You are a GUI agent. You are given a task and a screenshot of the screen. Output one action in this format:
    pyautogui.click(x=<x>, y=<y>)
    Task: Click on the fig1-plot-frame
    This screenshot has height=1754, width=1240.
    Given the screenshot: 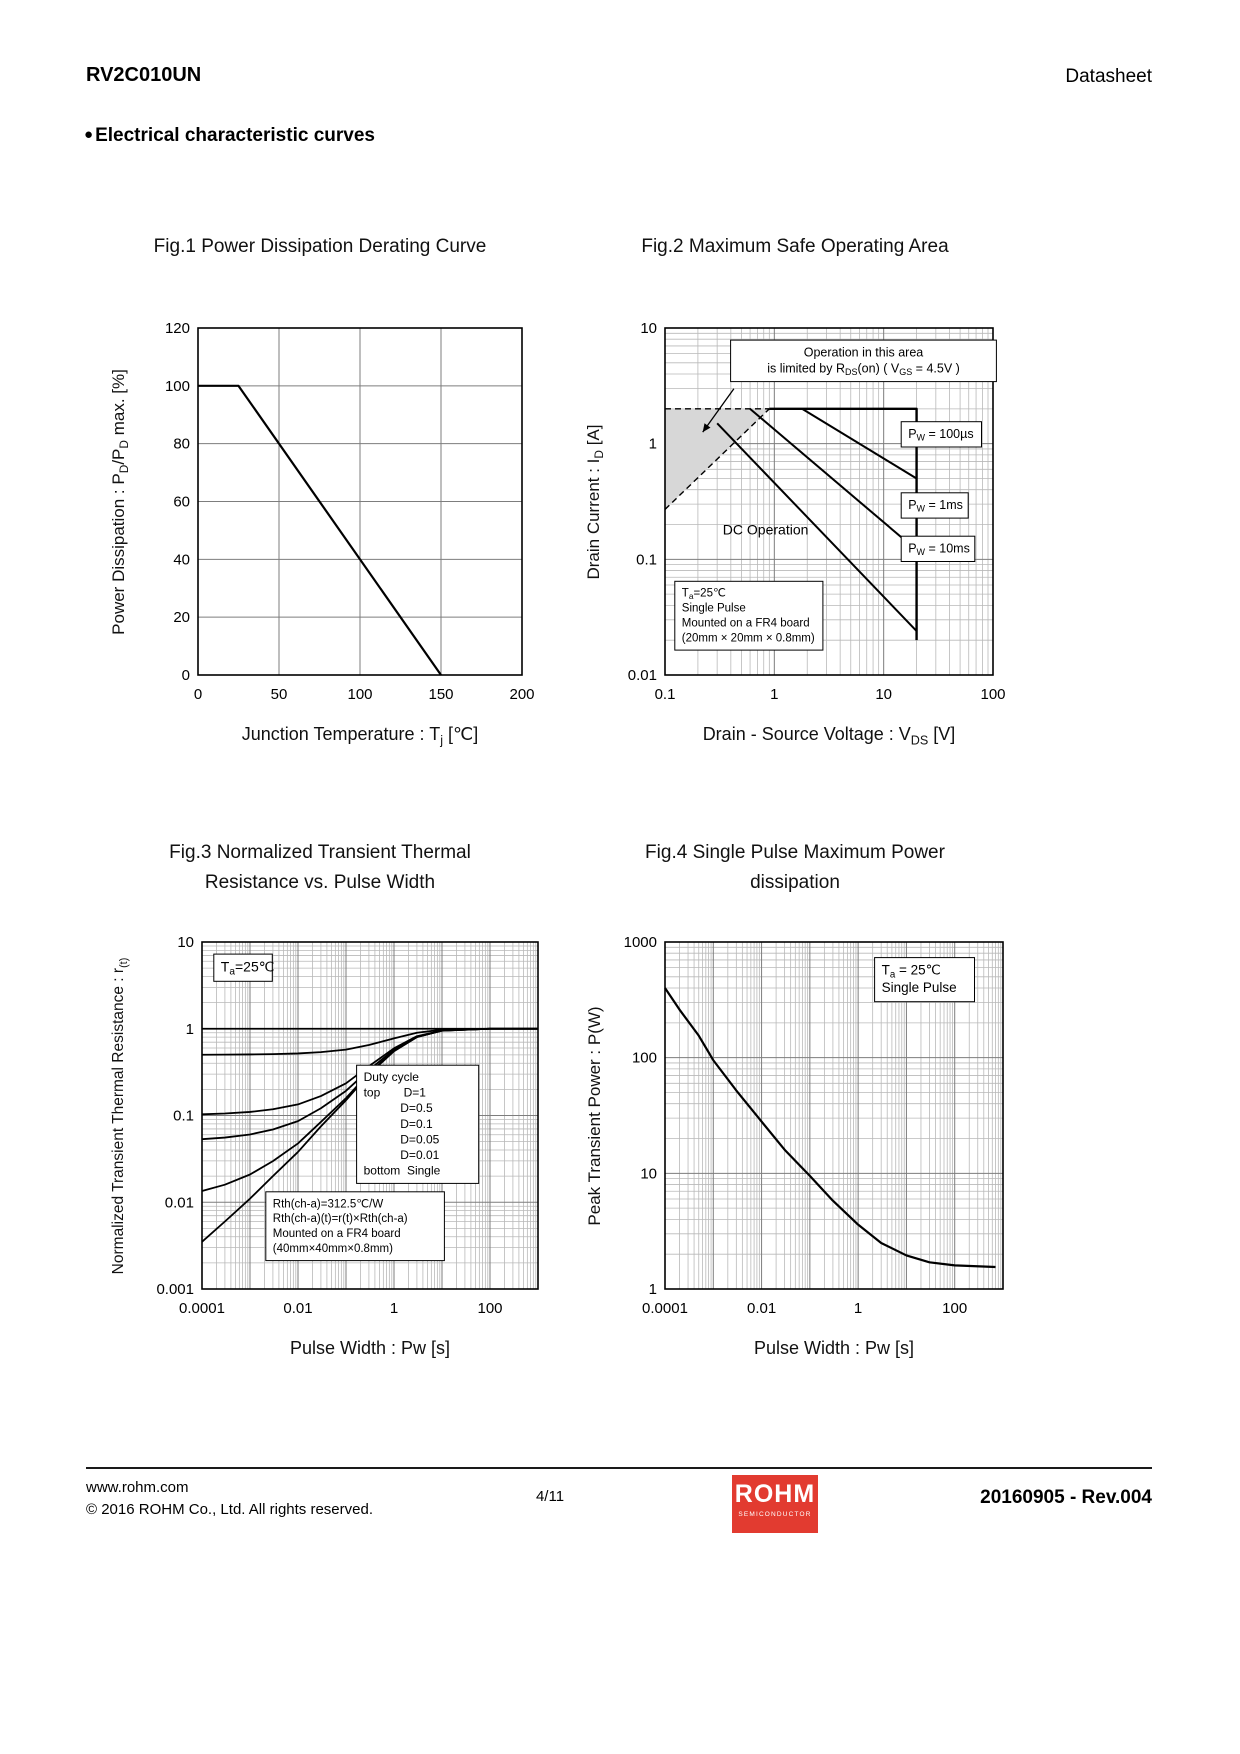 What is the action you would take?
    pyautogui.click(x=360, y=501)
    